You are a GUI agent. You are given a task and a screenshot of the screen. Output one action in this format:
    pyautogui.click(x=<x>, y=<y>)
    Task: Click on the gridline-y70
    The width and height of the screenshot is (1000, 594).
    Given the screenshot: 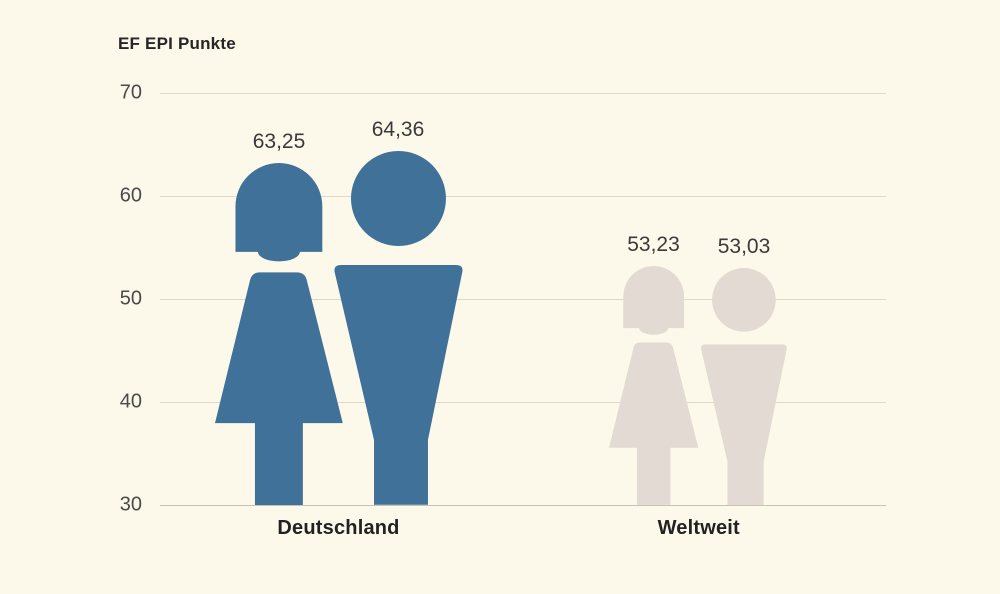 What is the action you would take?
    pyautogui.click(x=523, y=93)
    